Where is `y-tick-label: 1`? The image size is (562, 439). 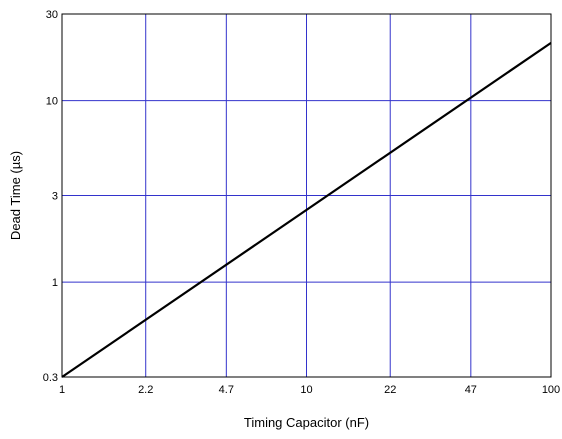 y-tick-label: 1 is located at coordinates (55, 283).